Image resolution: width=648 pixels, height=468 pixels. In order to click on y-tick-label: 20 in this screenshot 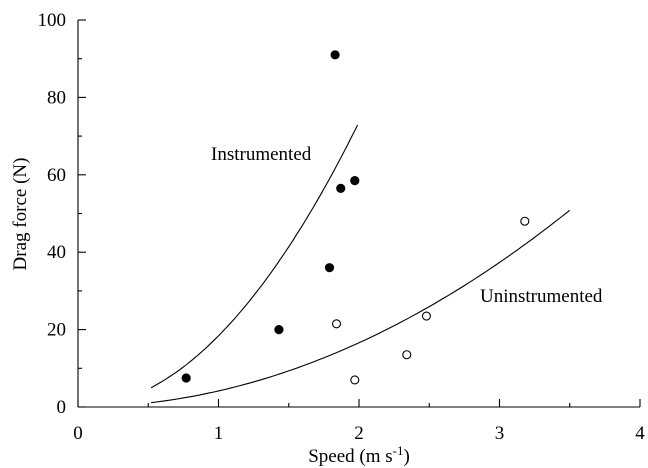, I will do `click(56, 330)`.